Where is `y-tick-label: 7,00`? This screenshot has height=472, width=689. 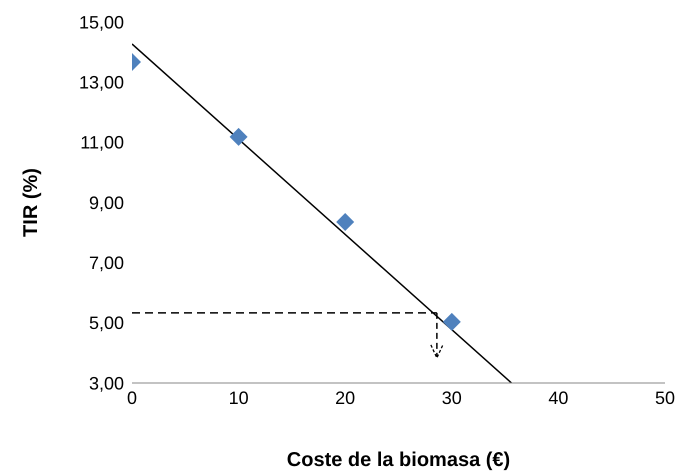
y-tick-label: 7,00 is located at coordinates (106, 263).